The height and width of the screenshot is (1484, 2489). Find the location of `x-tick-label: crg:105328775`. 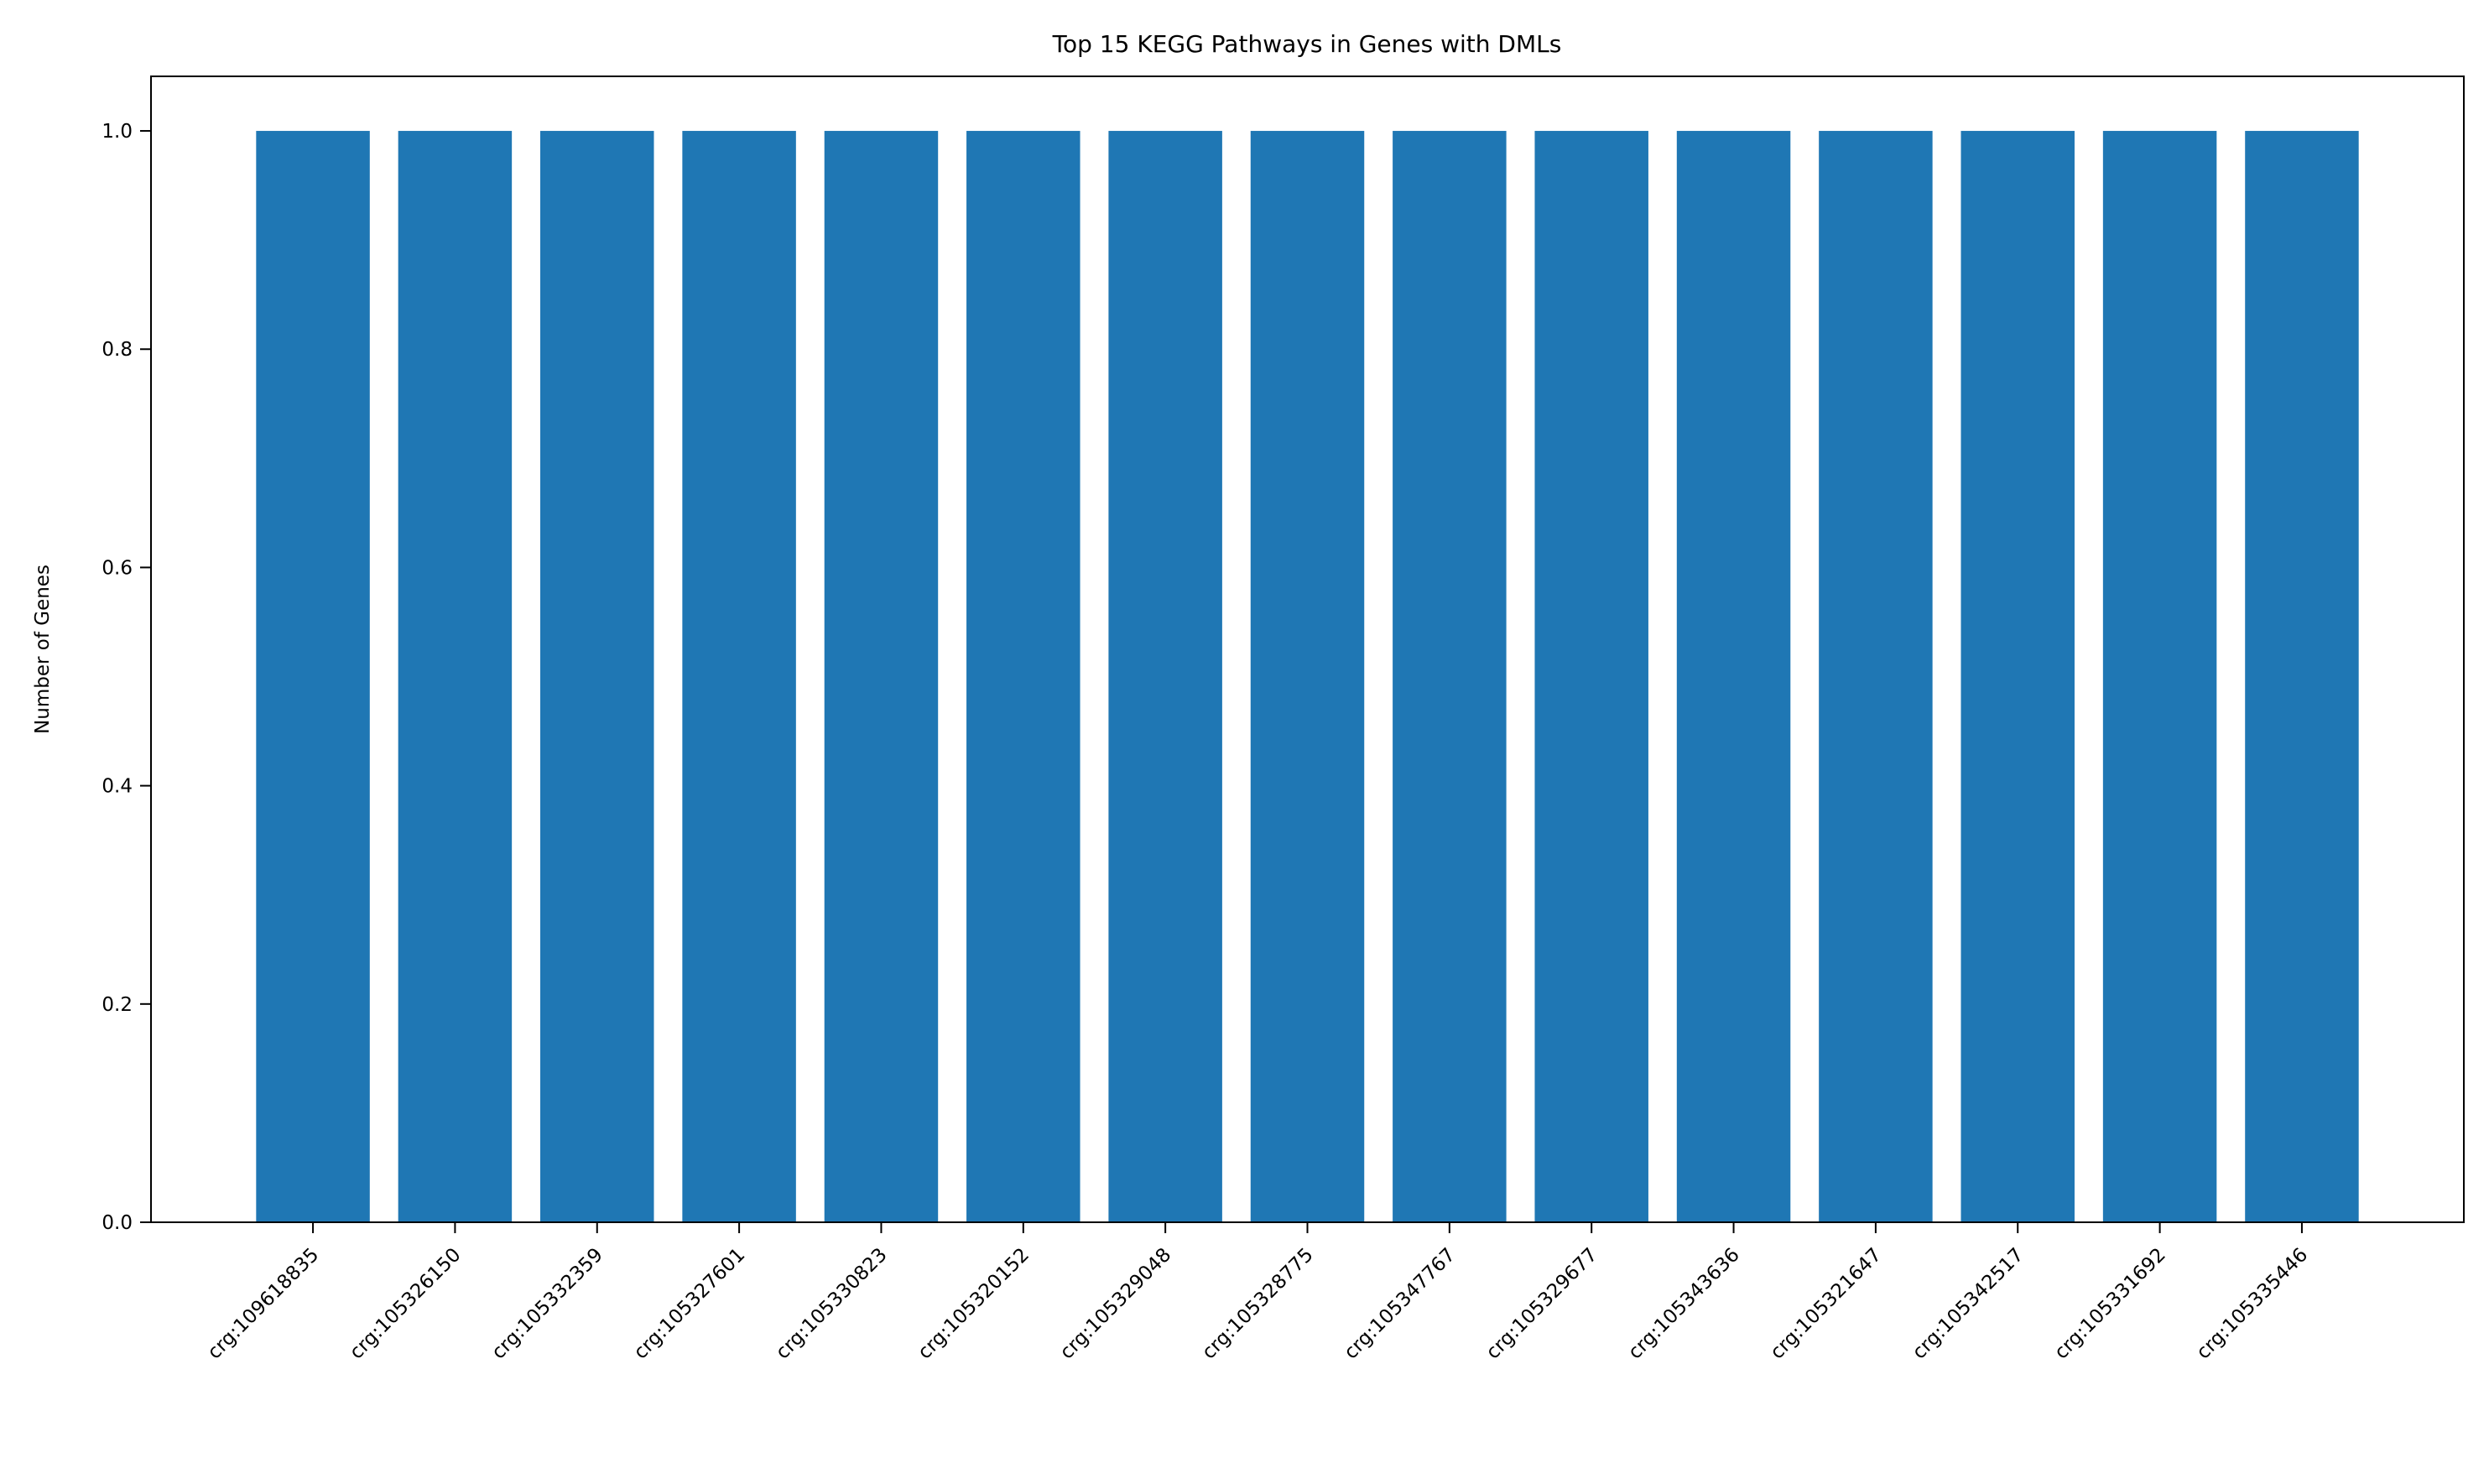

x-tick-label: crg:105328775 is located at coordinates (1258, 1304).